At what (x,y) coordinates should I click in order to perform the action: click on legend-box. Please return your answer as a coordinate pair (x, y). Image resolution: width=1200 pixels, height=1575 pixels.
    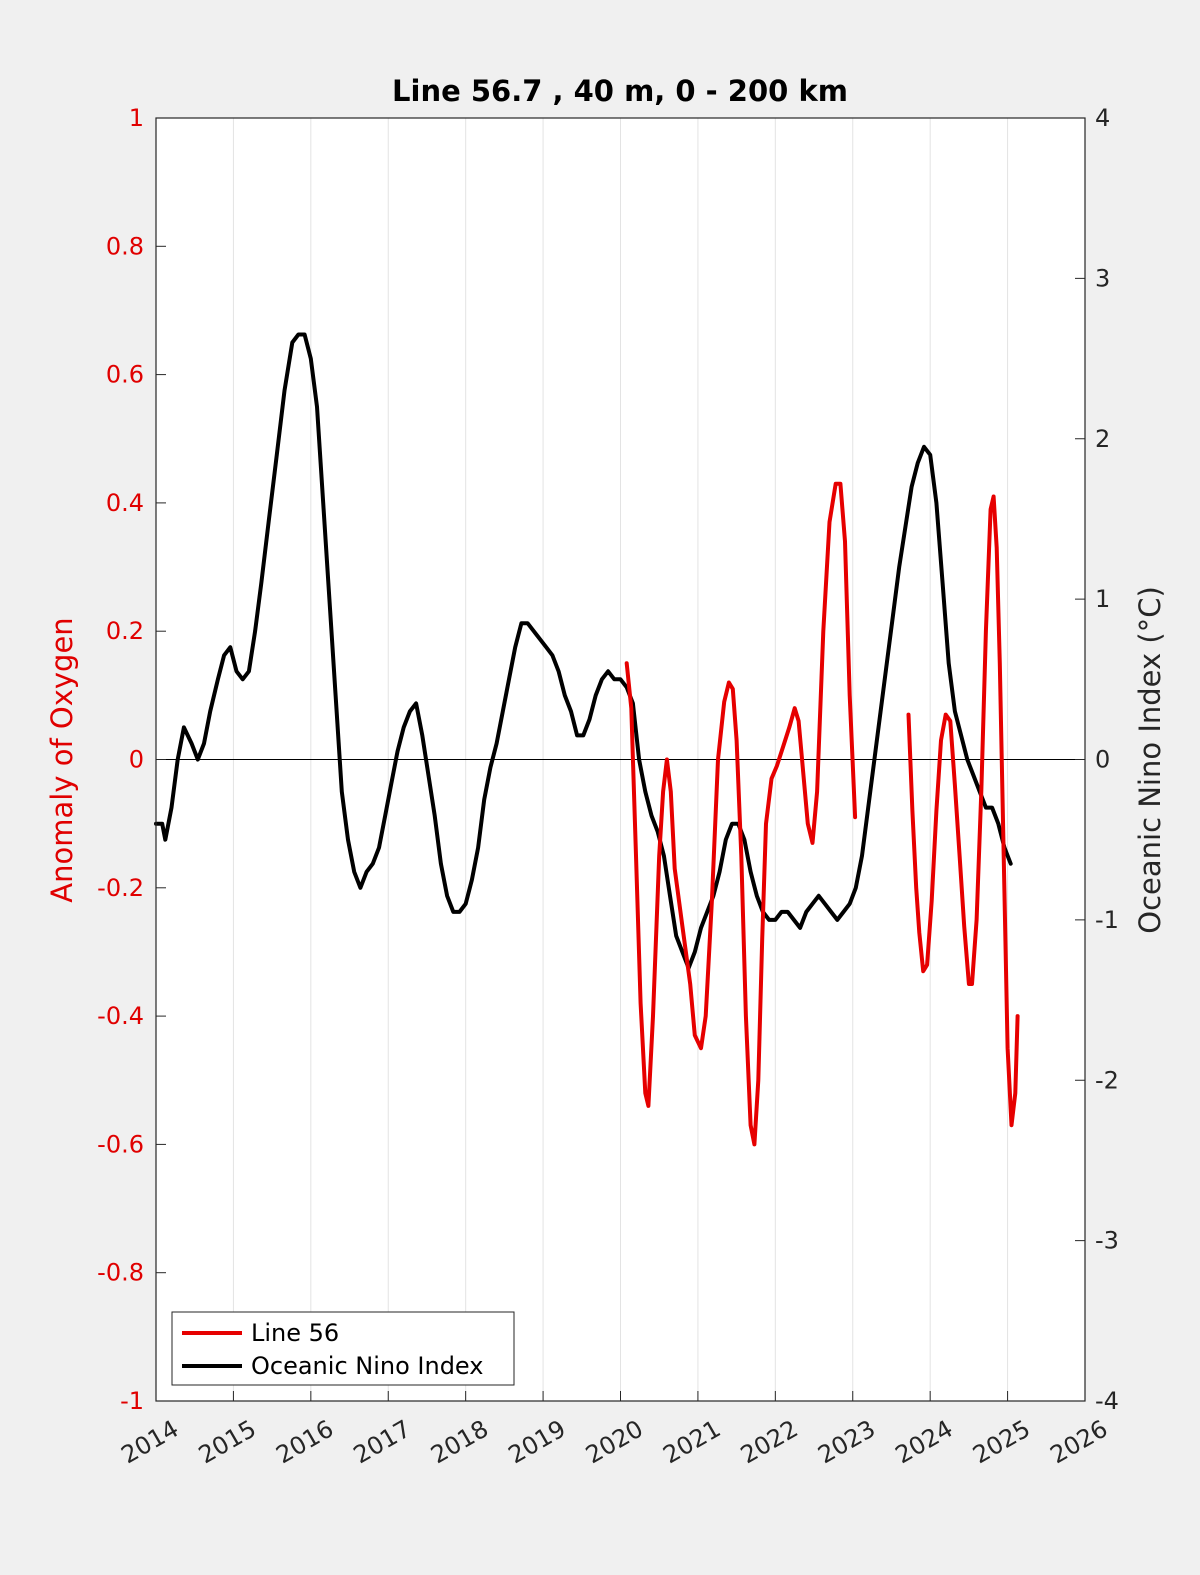
    Looking at the image, I should click on (343, 1348).